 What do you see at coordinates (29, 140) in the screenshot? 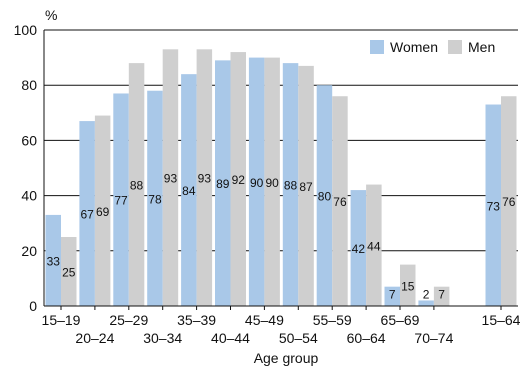
I see `y-tick-label: 60` at bounding box center [29, 140].